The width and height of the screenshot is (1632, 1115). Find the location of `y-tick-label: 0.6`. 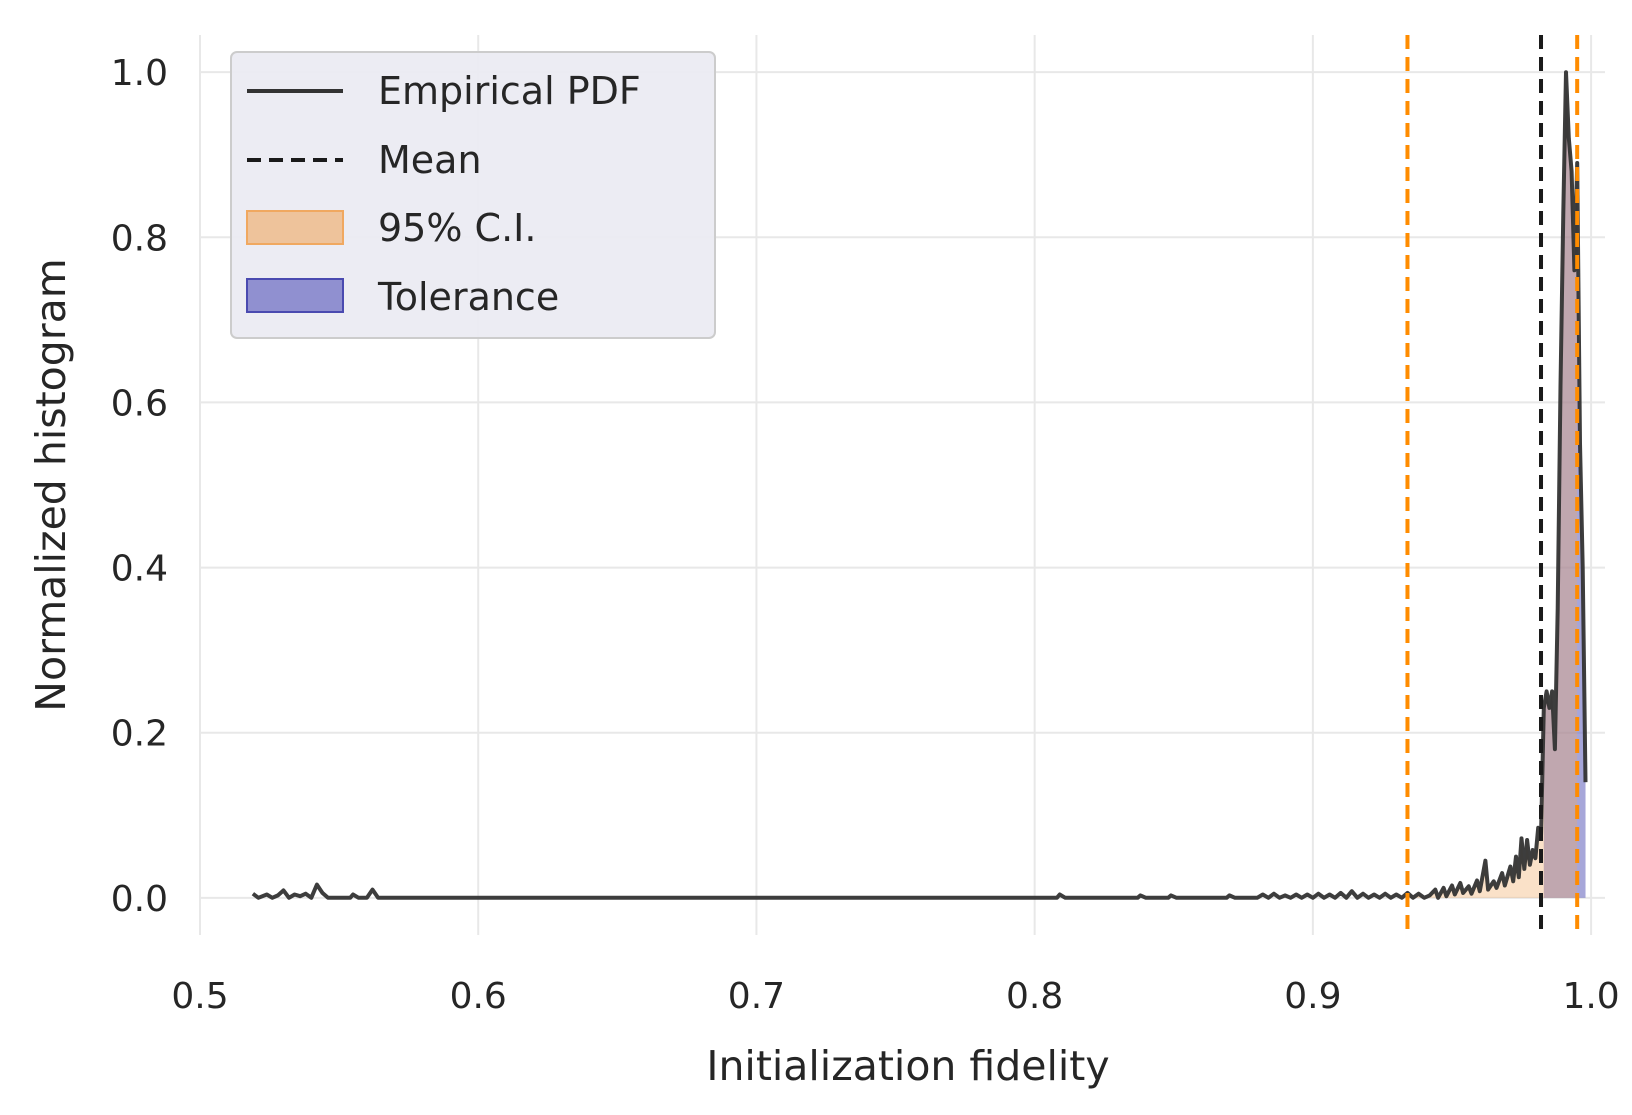

y-tick-label: 0.6 is located at coordinates (139, 403).